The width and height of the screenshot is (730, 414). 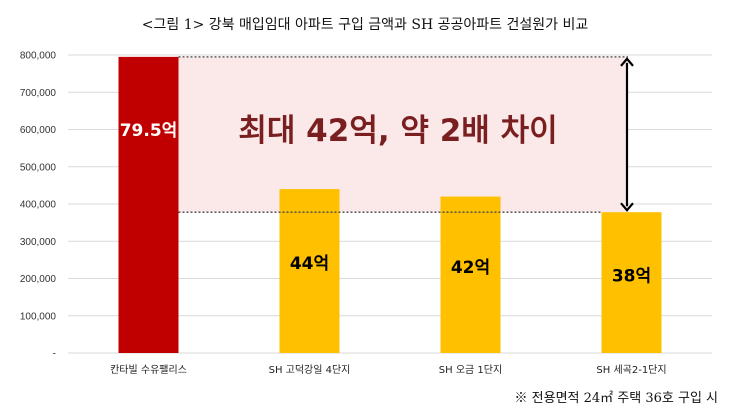 I want to click on y-tick-label: 100,000, so click(x=38, y=316).